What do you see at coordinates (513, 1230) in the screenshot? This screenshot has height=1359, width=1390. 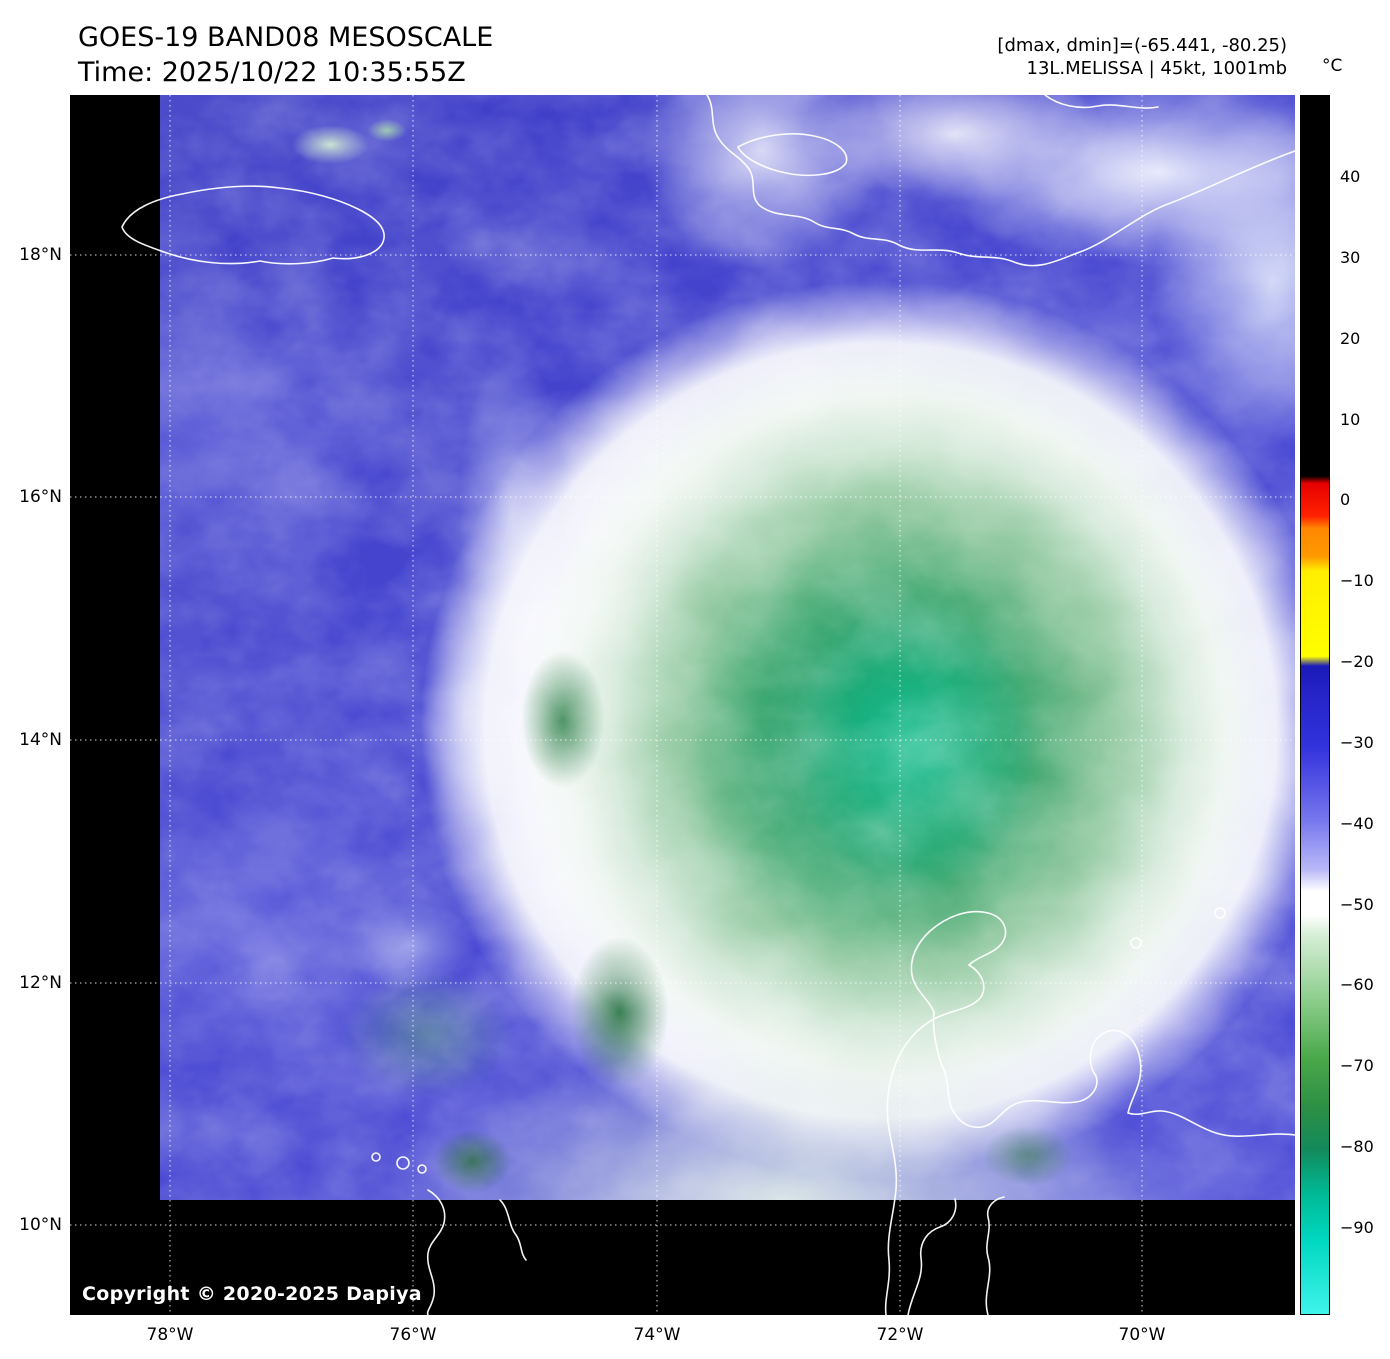 I see `coastline-colombia-fragment` at bounding box center [513, 1230].